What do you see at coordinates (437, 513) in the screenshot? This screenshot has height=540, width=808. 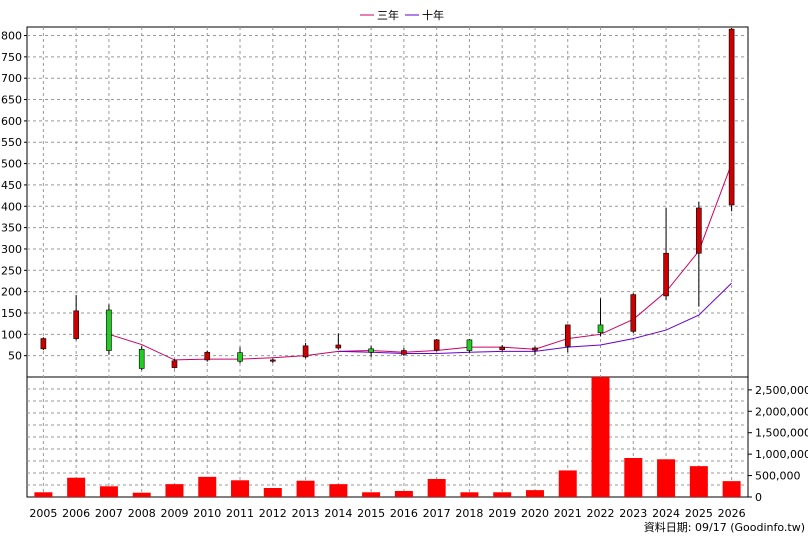 I see `year-tick-label: 2017` at bounding box center [437, 513].